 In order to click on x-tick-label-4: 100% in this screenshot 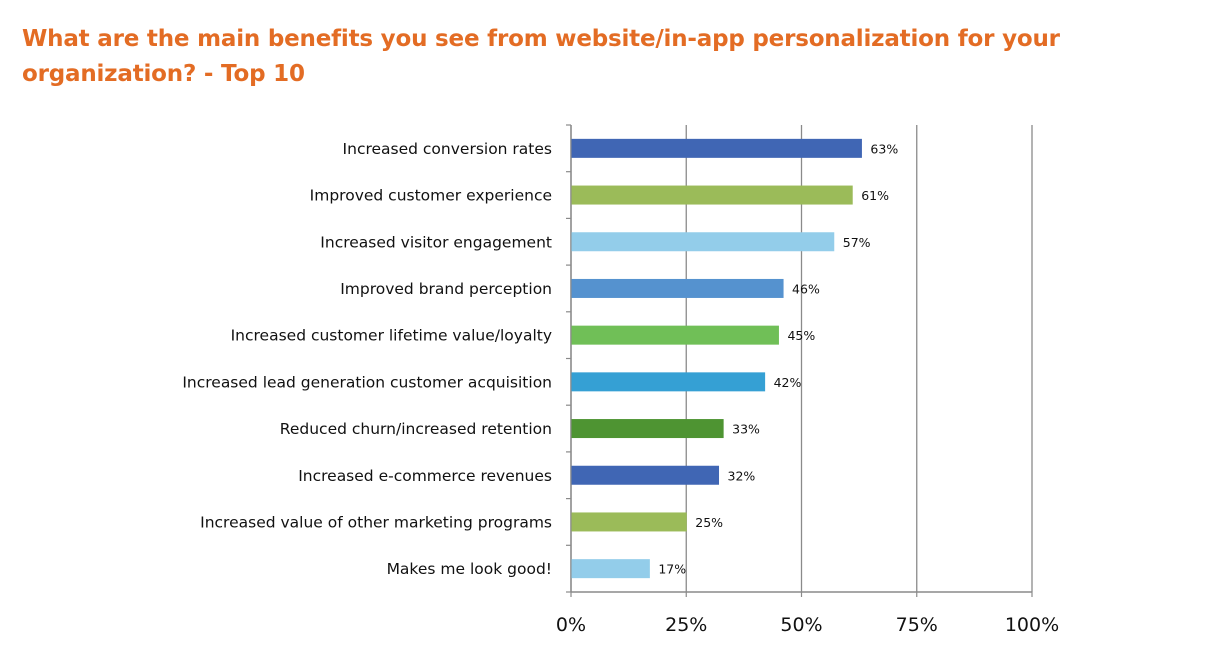, I will do `click(1032, 625)`.